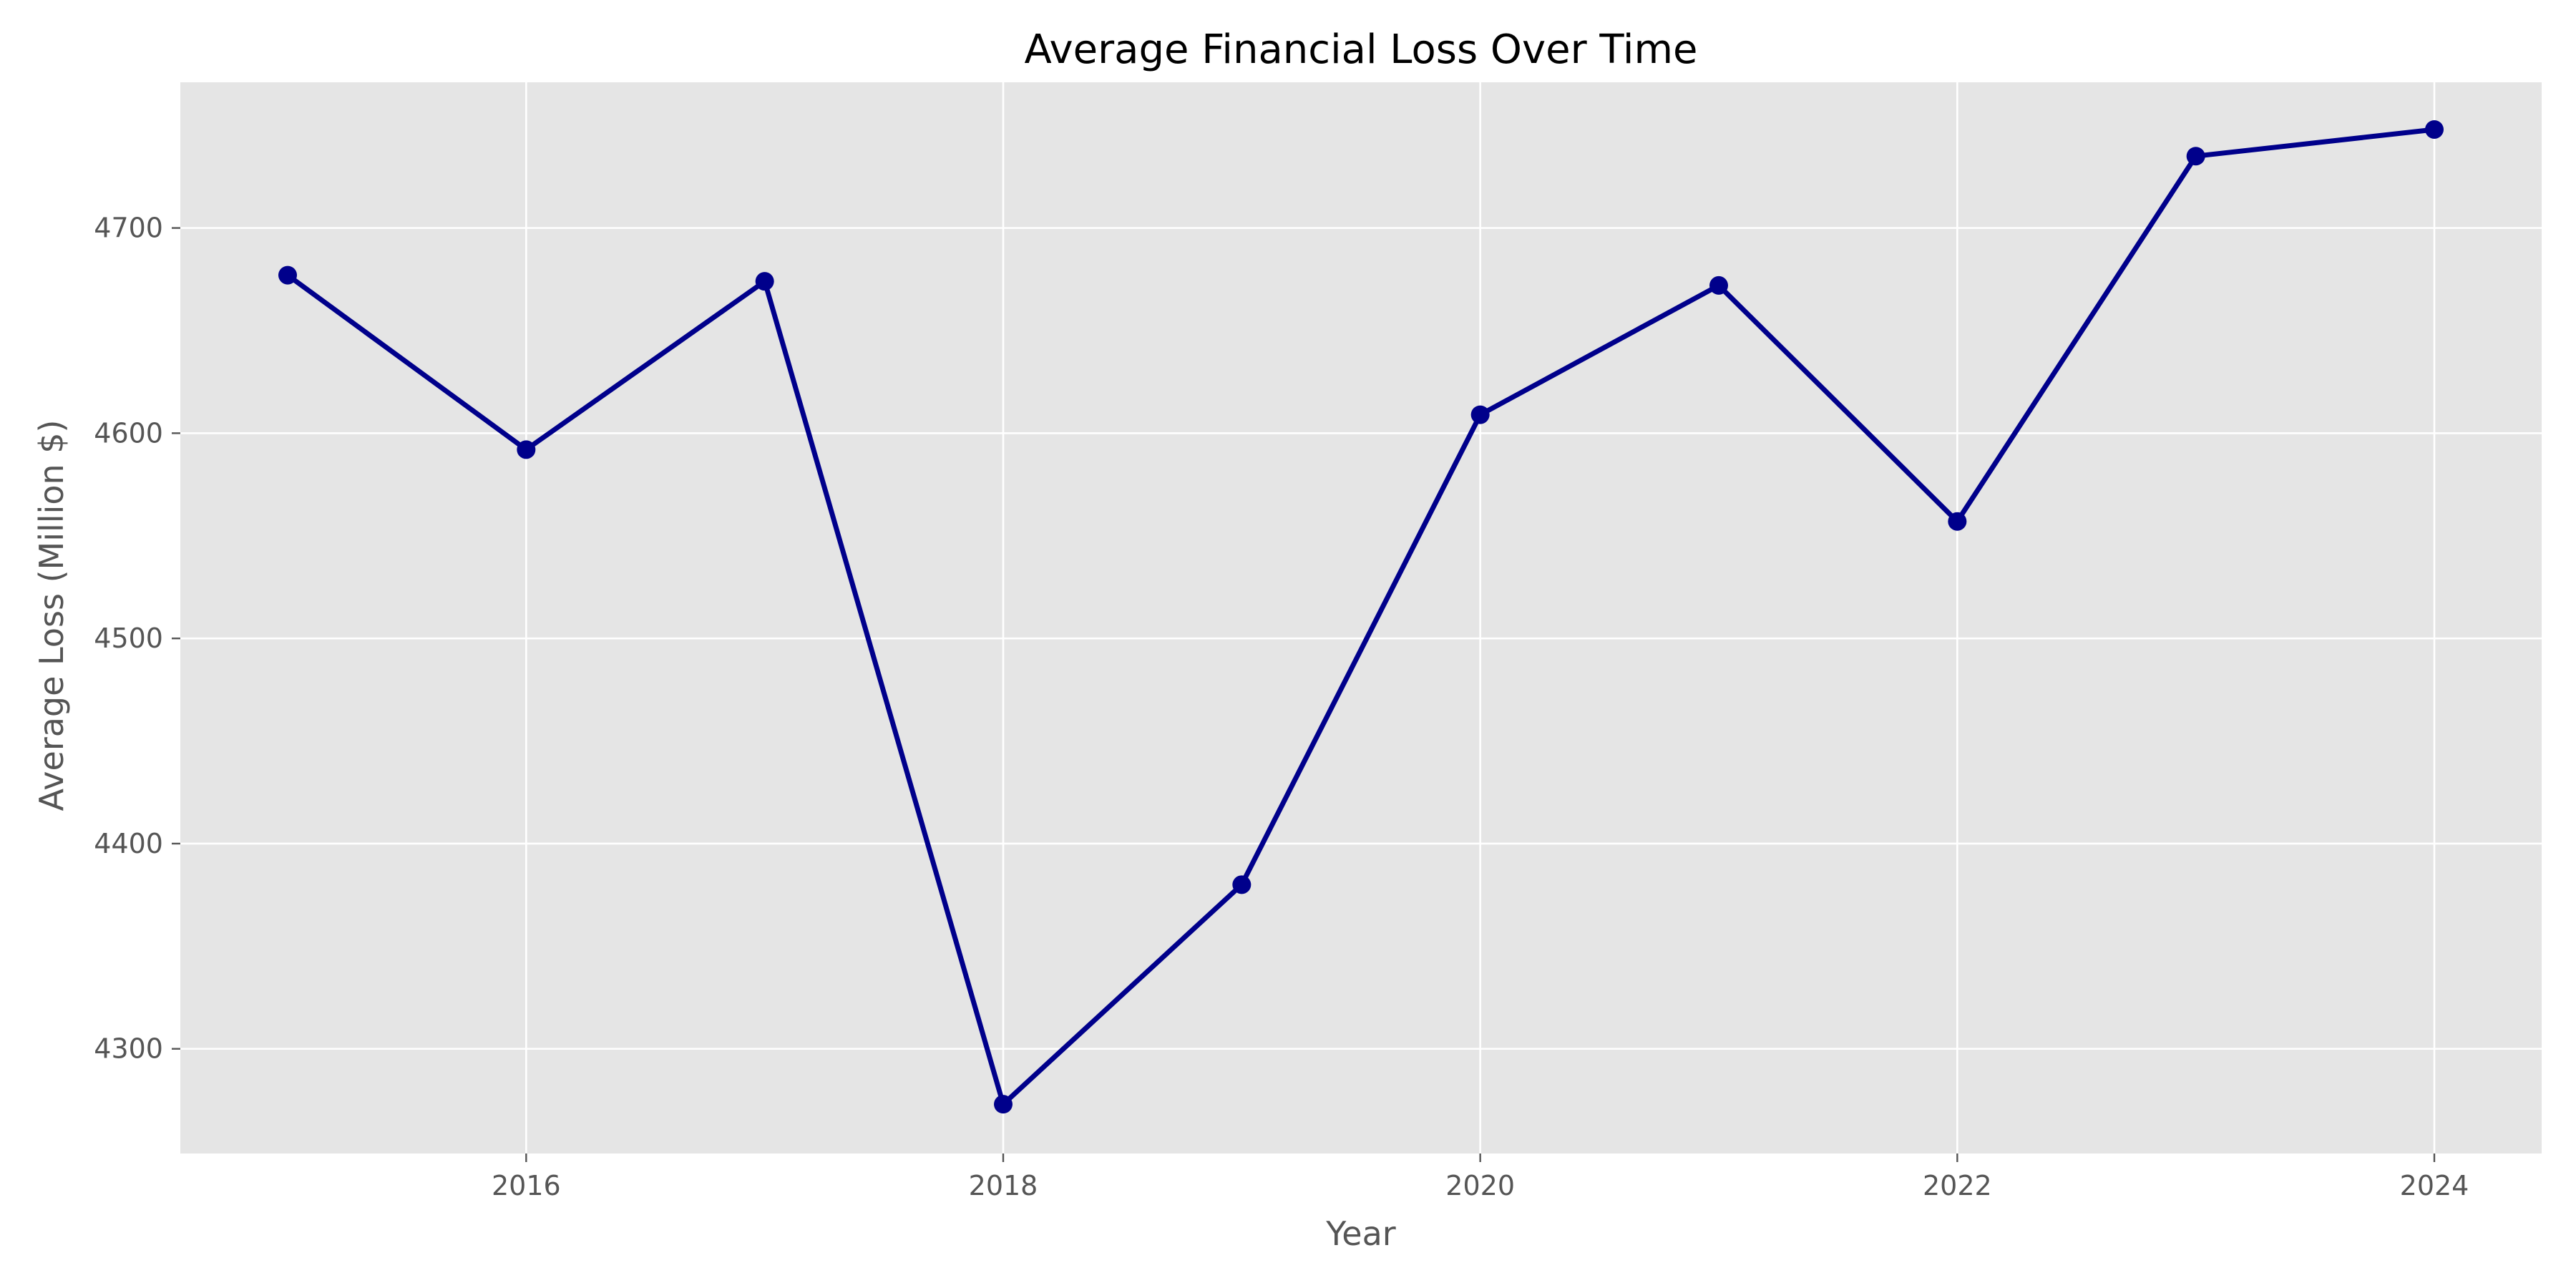 The height and width of the screenshot is (1288, 2576). I want to click on data-point-2017, so click(764, 281).